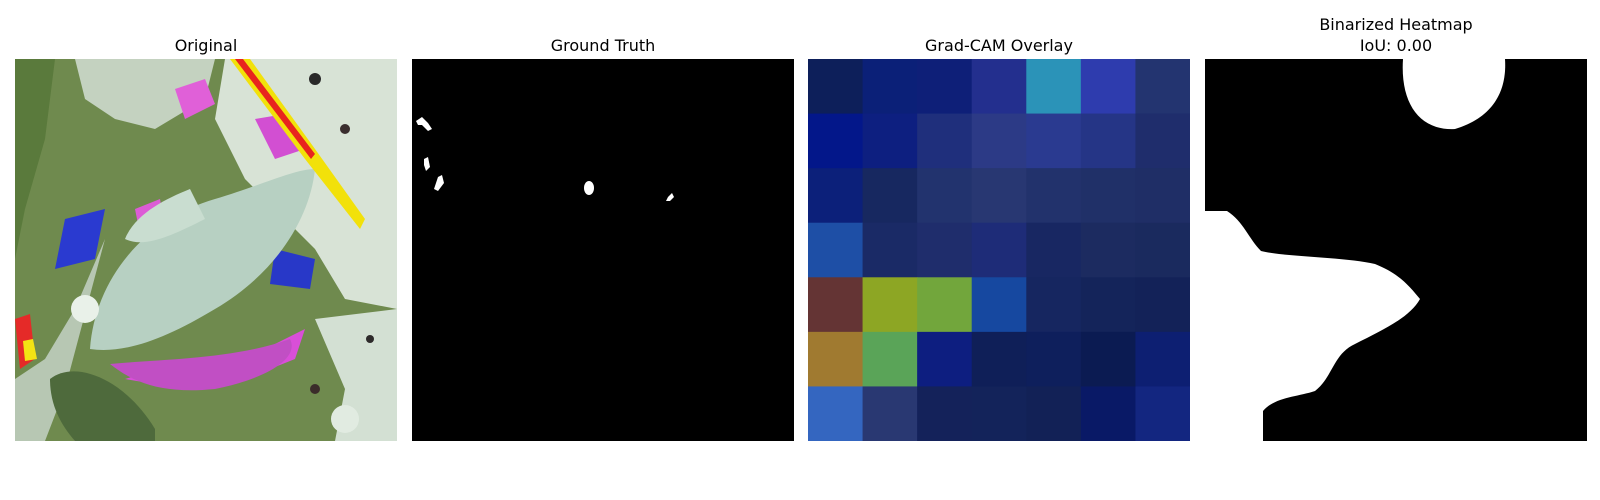 The width and height of the screenshot is (1600, 500). What do you see at coordinates (1396, 45) in the screenshot?
I see `iou-score-line: IoU: 0.00` at bounding box center [1396, 45].